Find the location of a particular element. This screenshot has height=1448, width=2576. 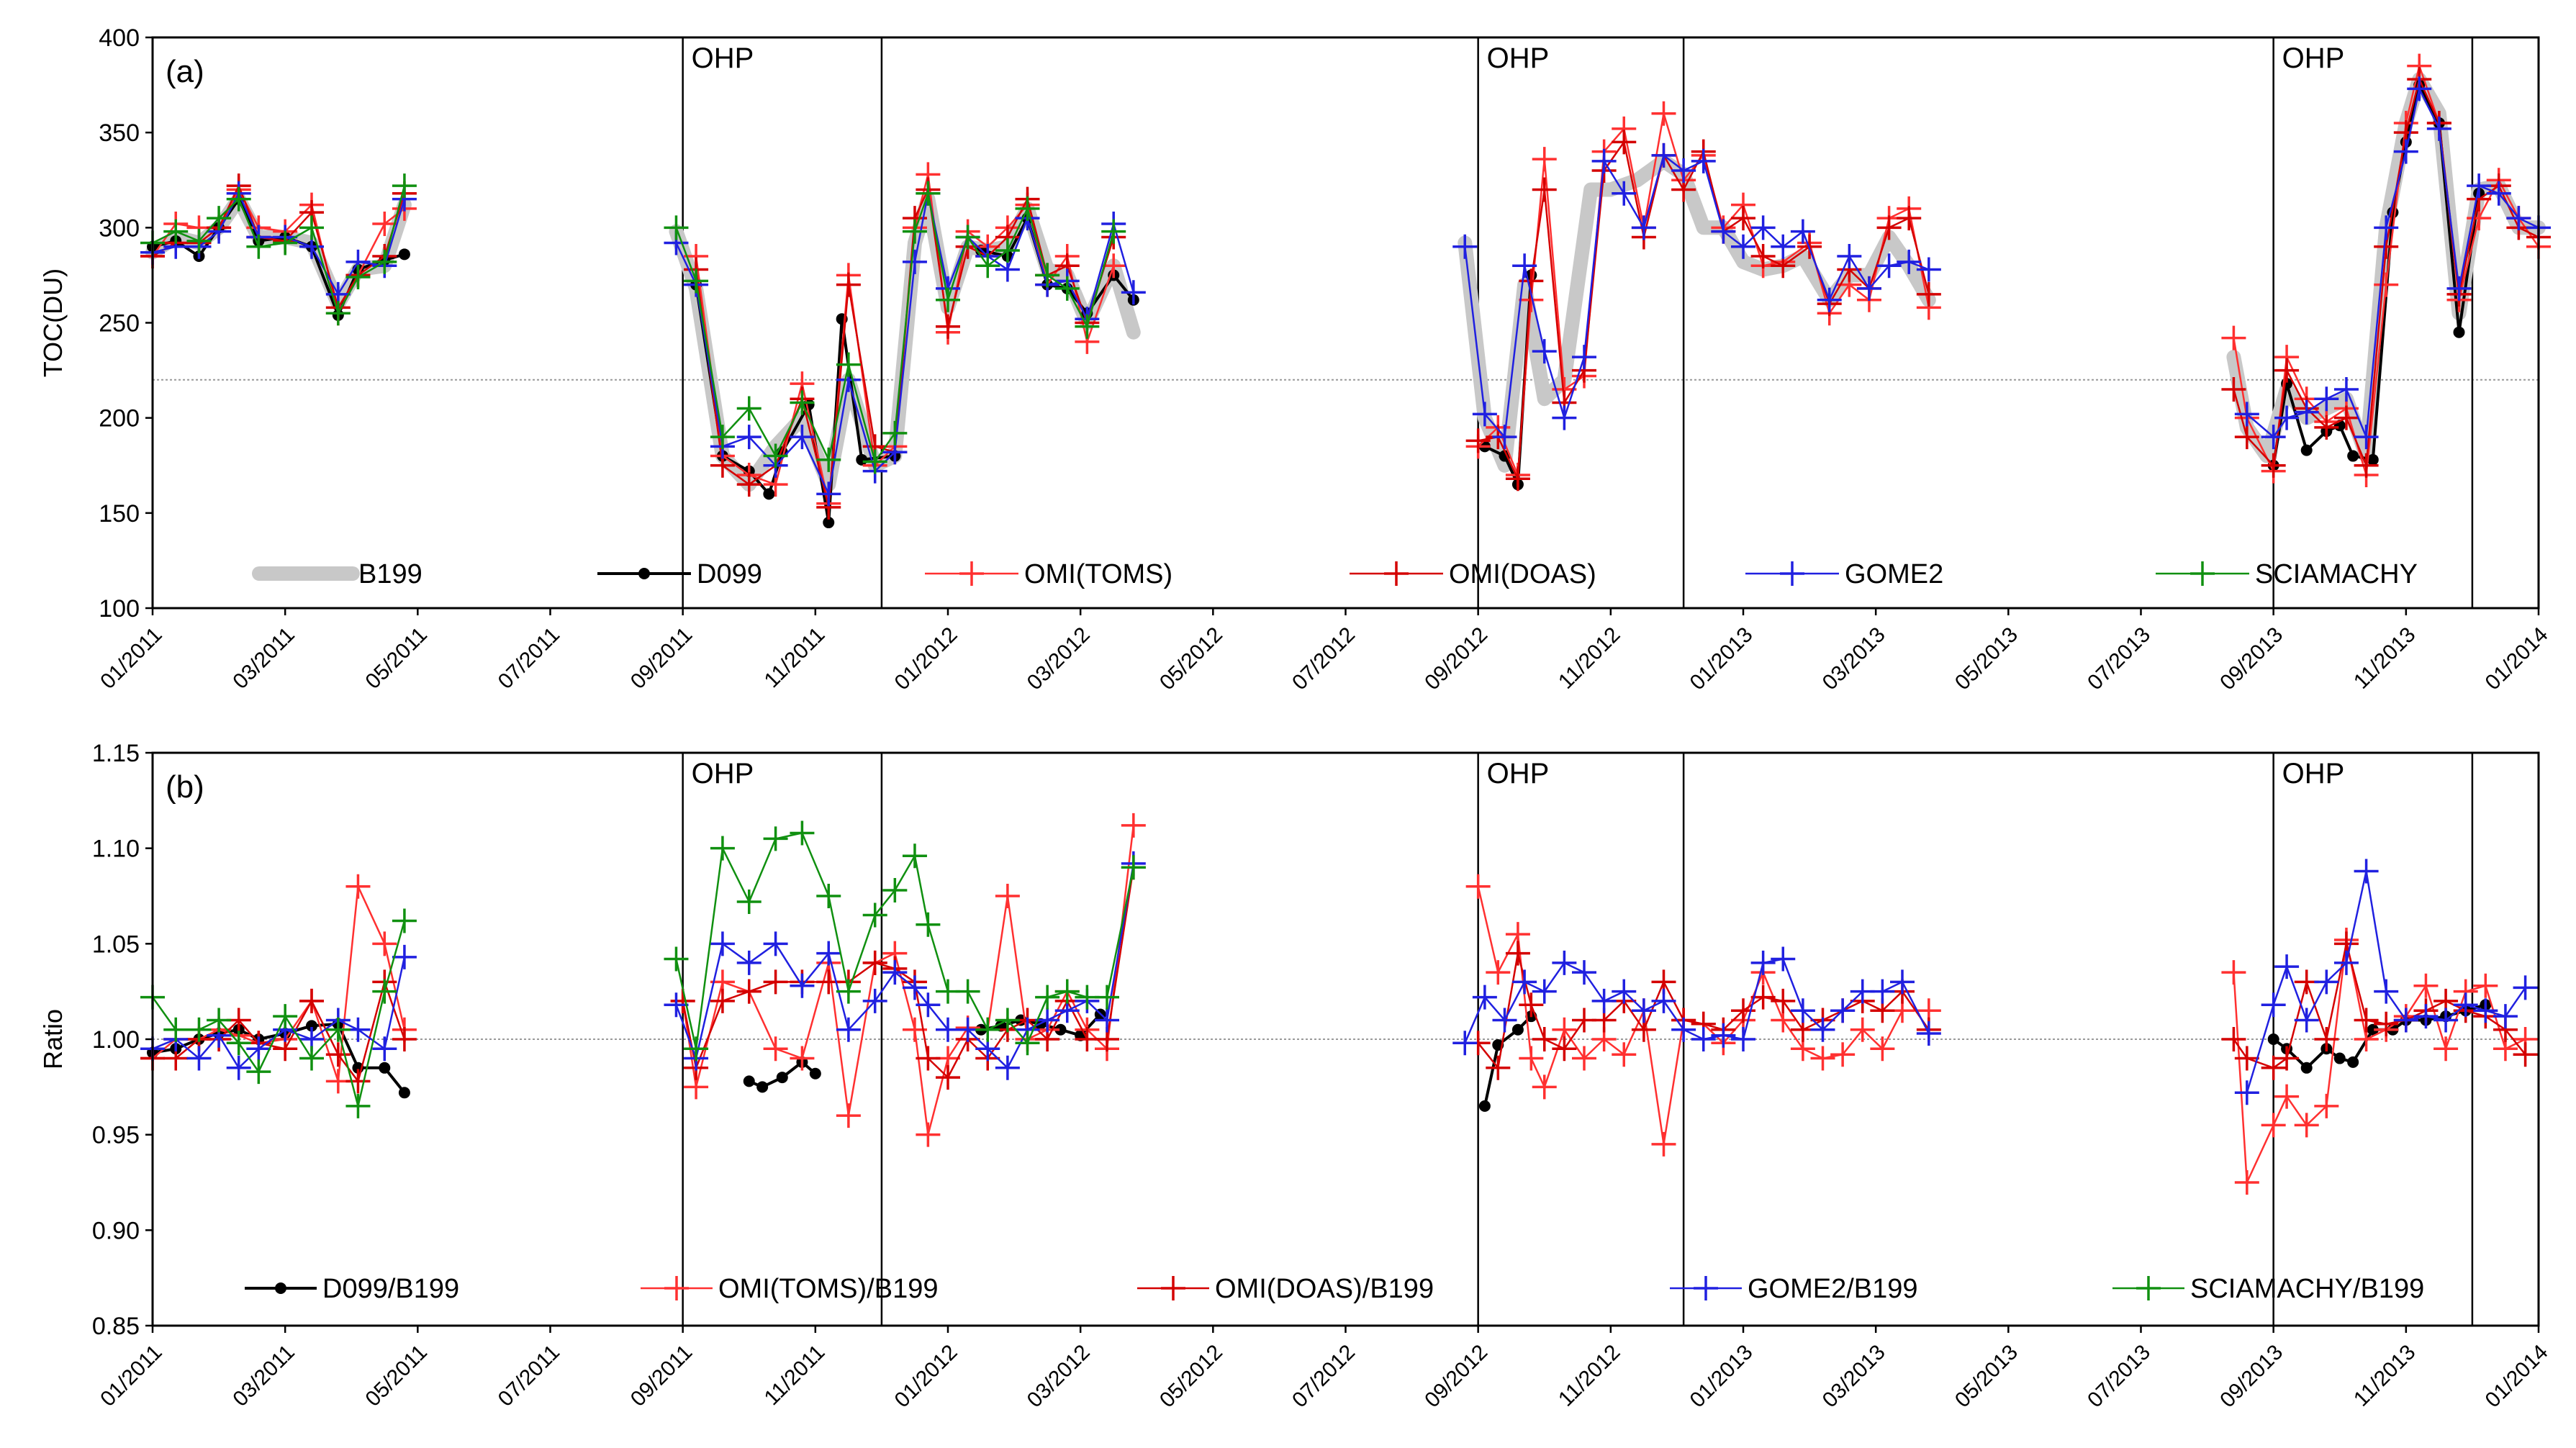

legend-label: OMI(TOMS) is located at coordinates (1098, 574).